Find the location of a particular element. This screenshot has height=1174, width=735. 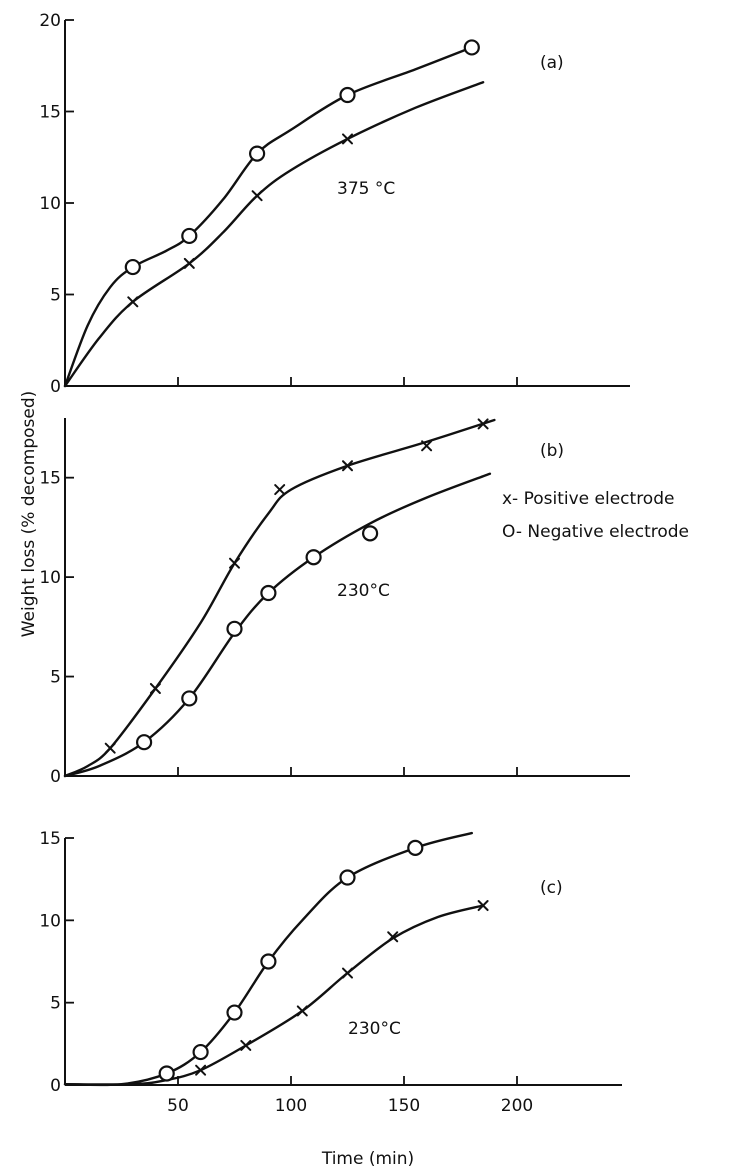

panel-3-curve-negative is located at coordinates (268, 959).